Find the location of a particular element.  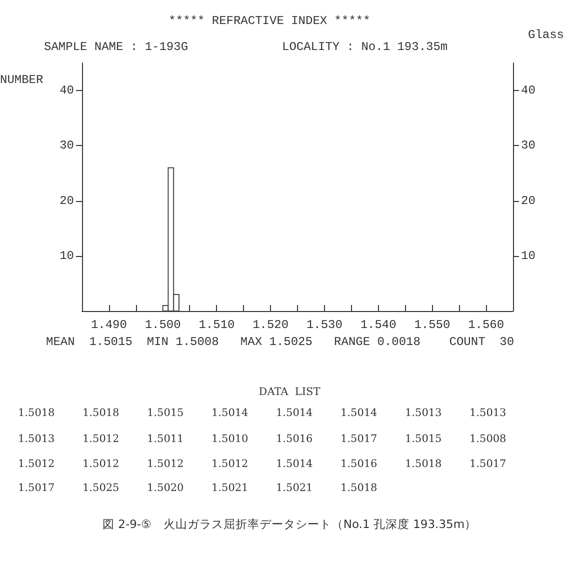

y2-tick-label: 20 is located at coordinates (528, 201).